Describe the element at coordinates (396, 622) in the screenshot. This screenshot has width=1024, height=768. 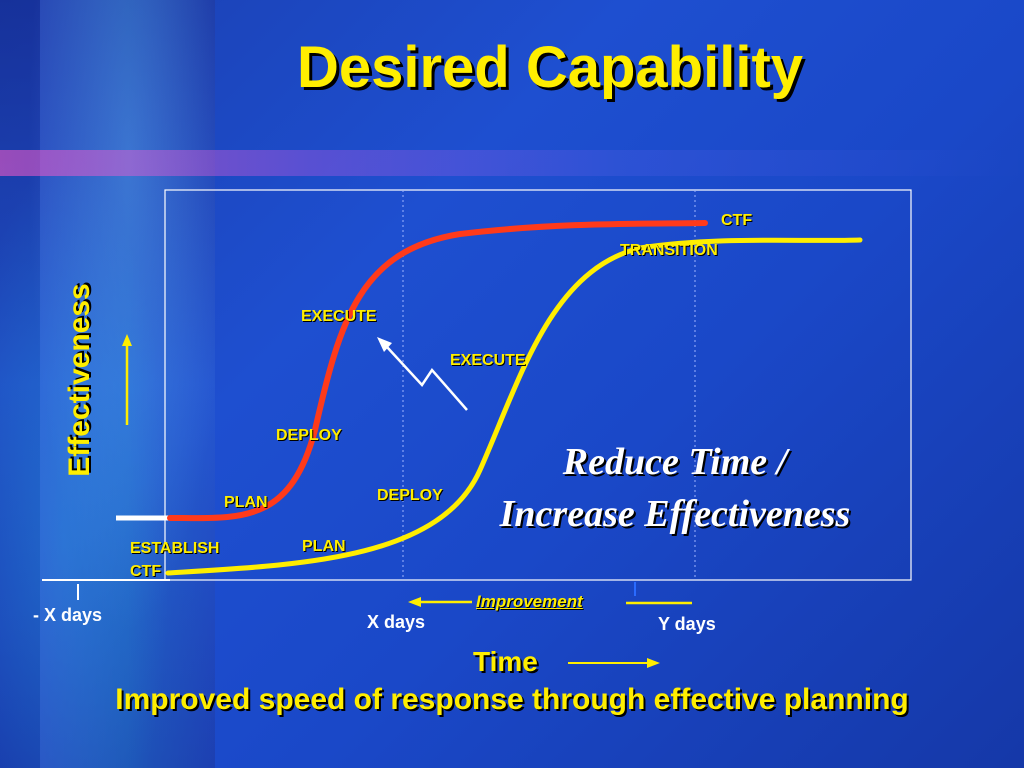
I see `time-marker-x: X days` at that location.